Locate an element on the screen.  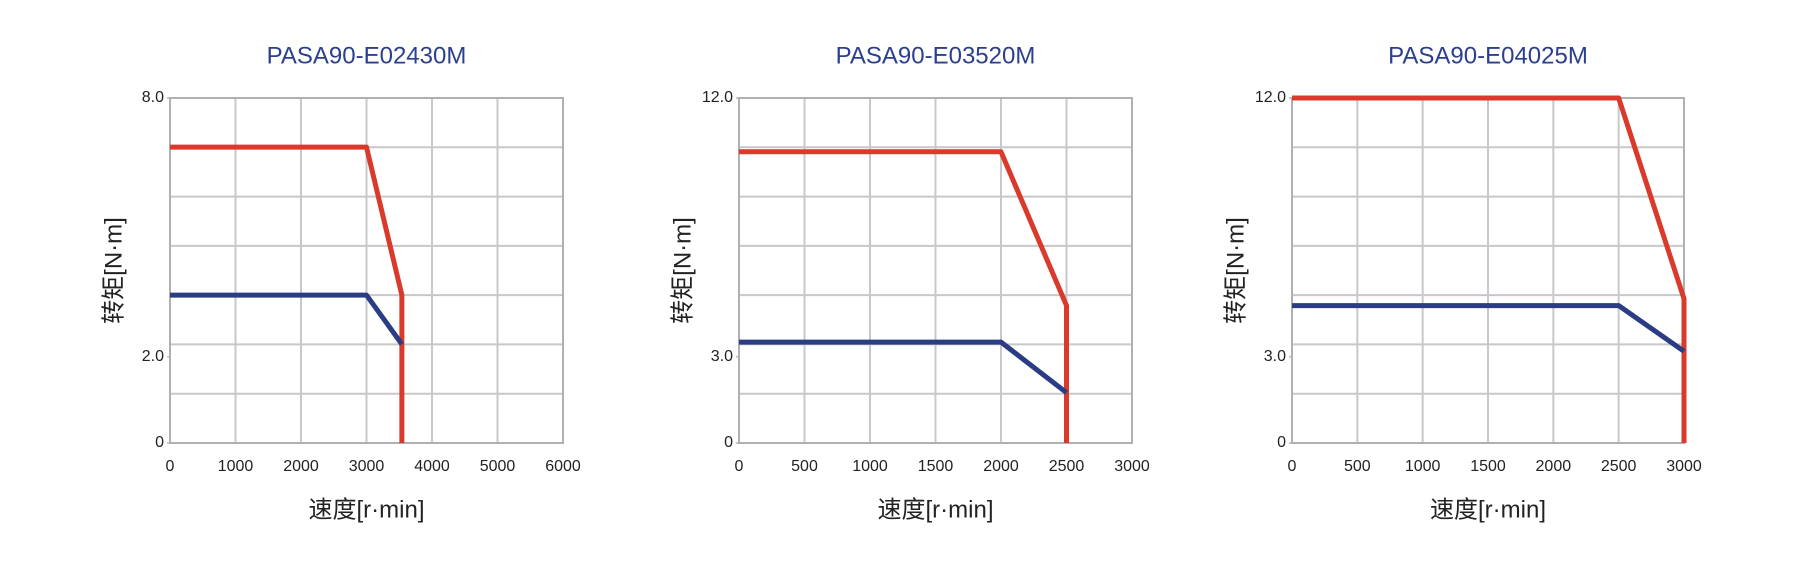
chart-title: PASA90-E03520M is located at coordinates (936, 55).